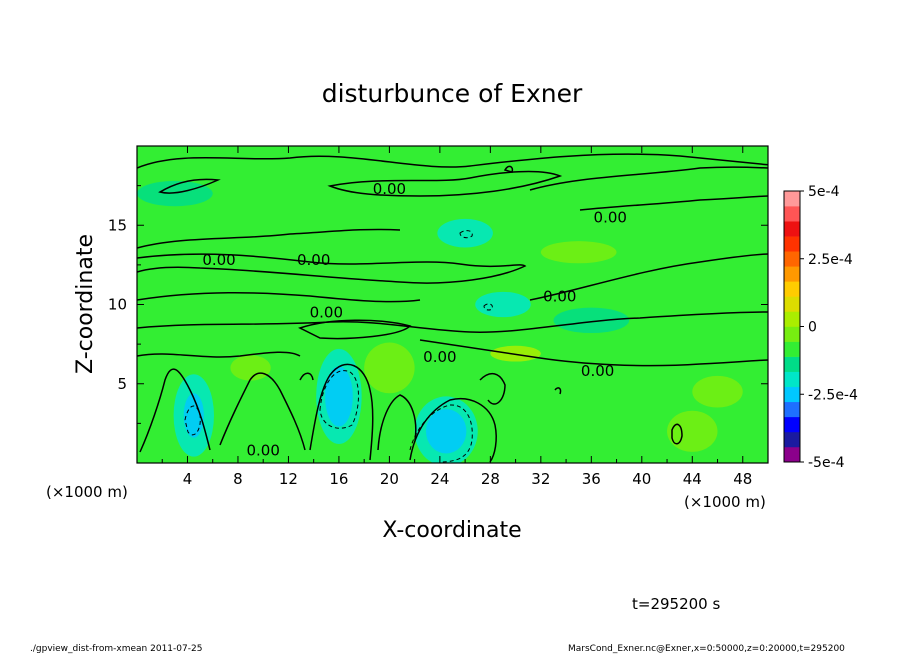 This screenshot has height=654, width=904. I want to click on colorbar, so click(792, 326).